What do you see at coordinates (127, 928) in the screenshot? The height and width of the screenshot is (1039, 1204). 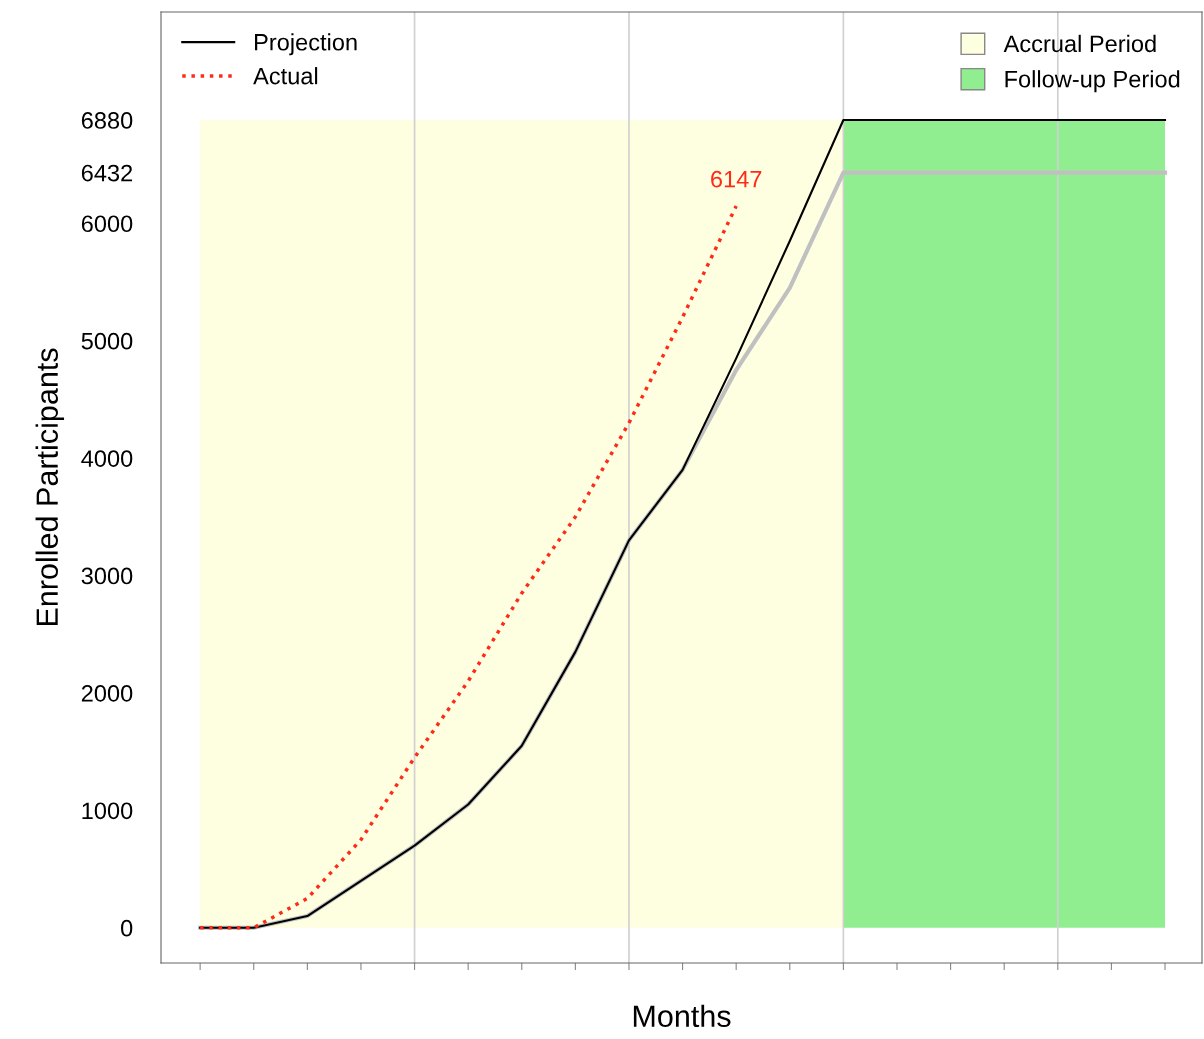 I see `y-tick-label: 0` at bounding box center [127, 928].